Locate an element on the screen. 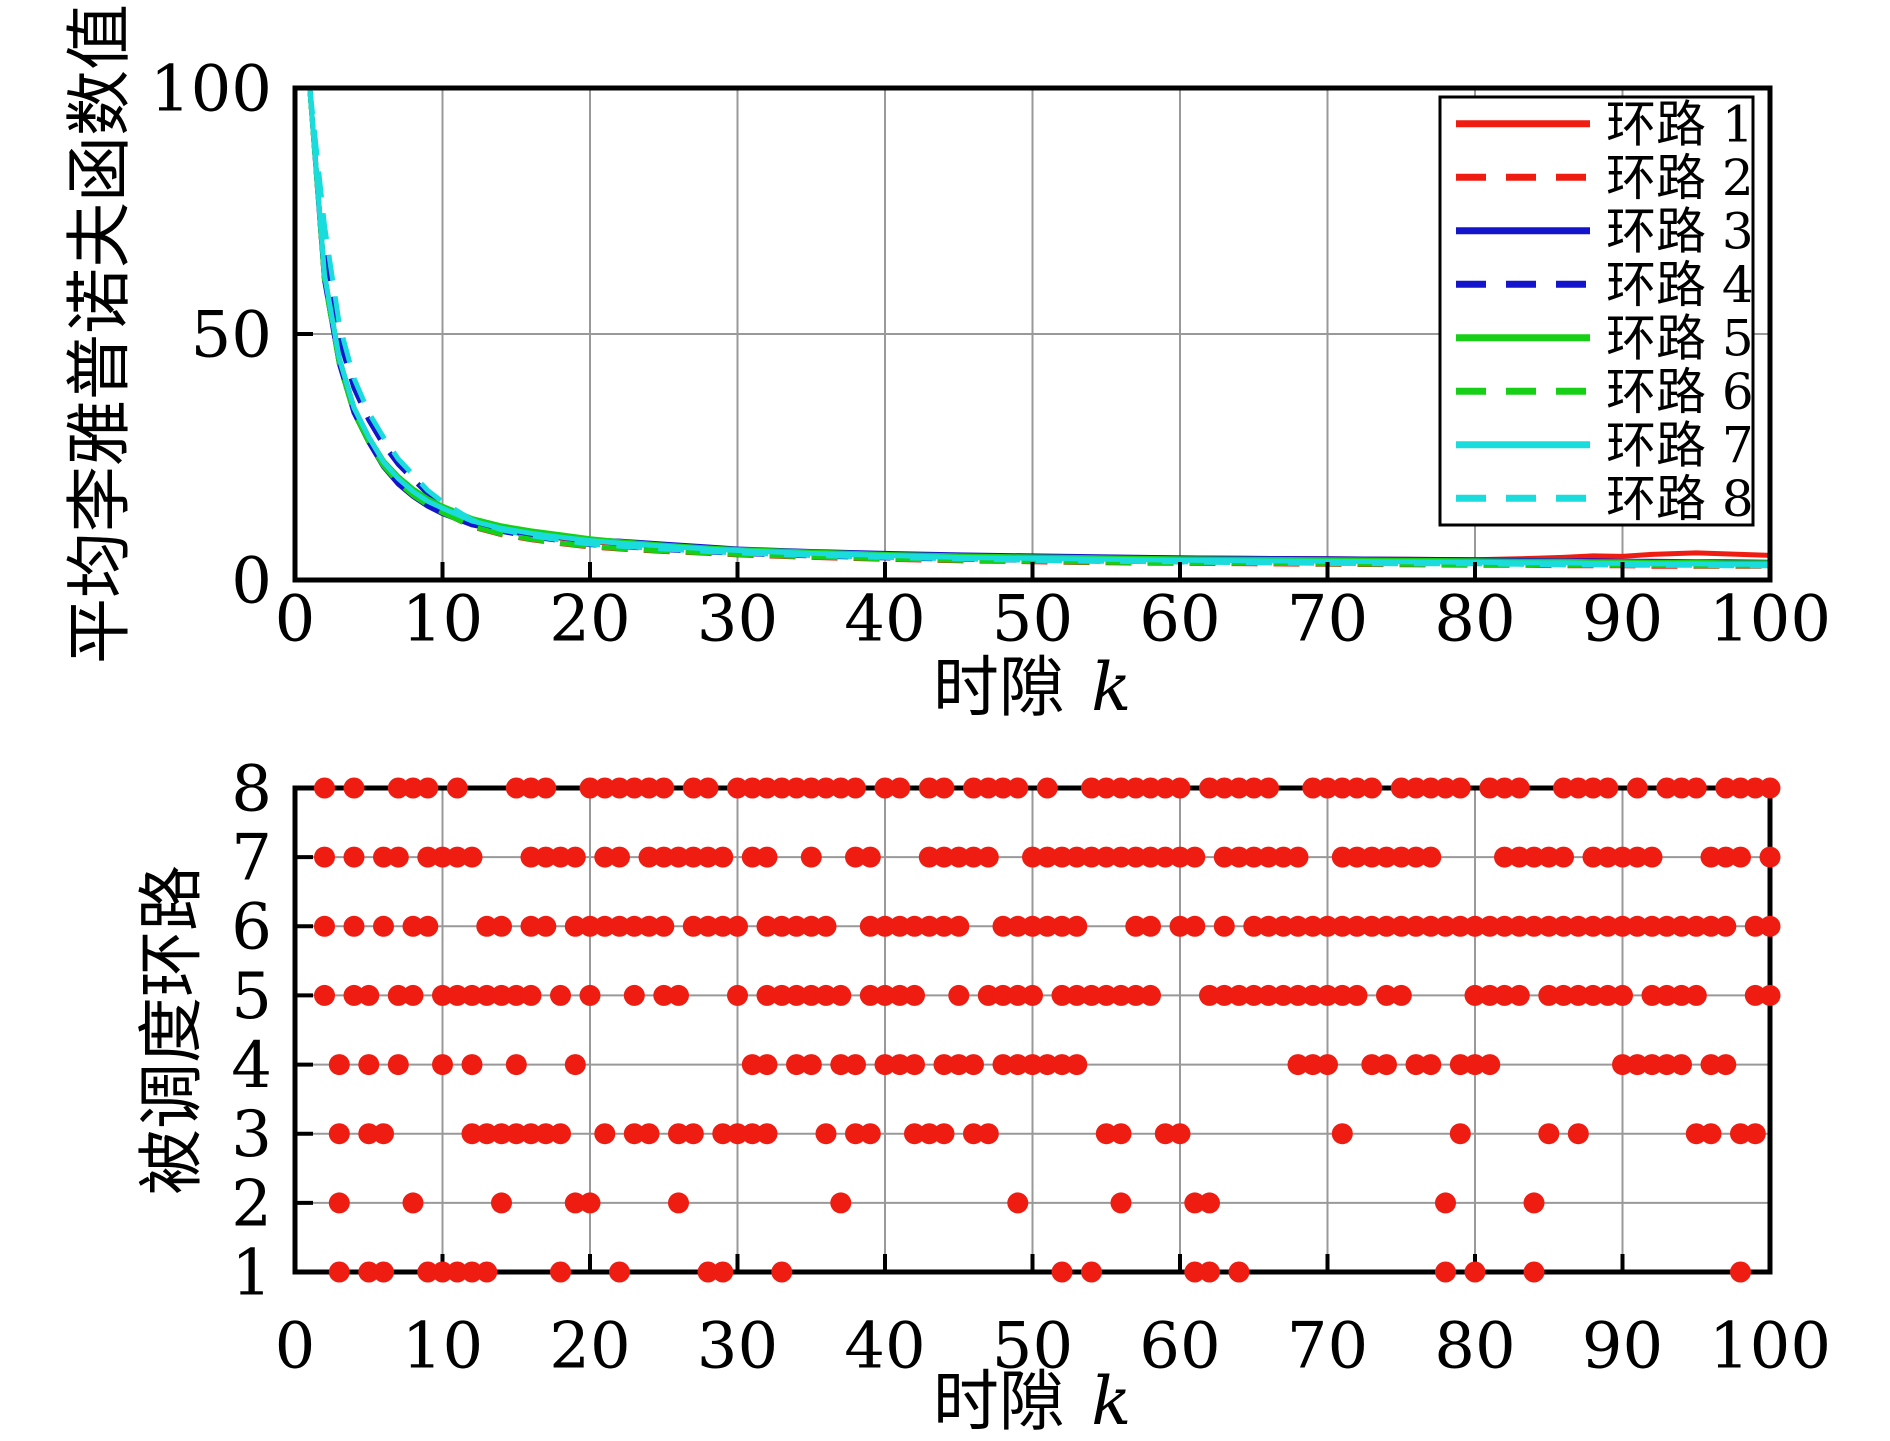 Image resolution: width=1890 pixels, height=1441 pixels. bottom-x-tick-label: 10 is located at coordinates (442, 1346).